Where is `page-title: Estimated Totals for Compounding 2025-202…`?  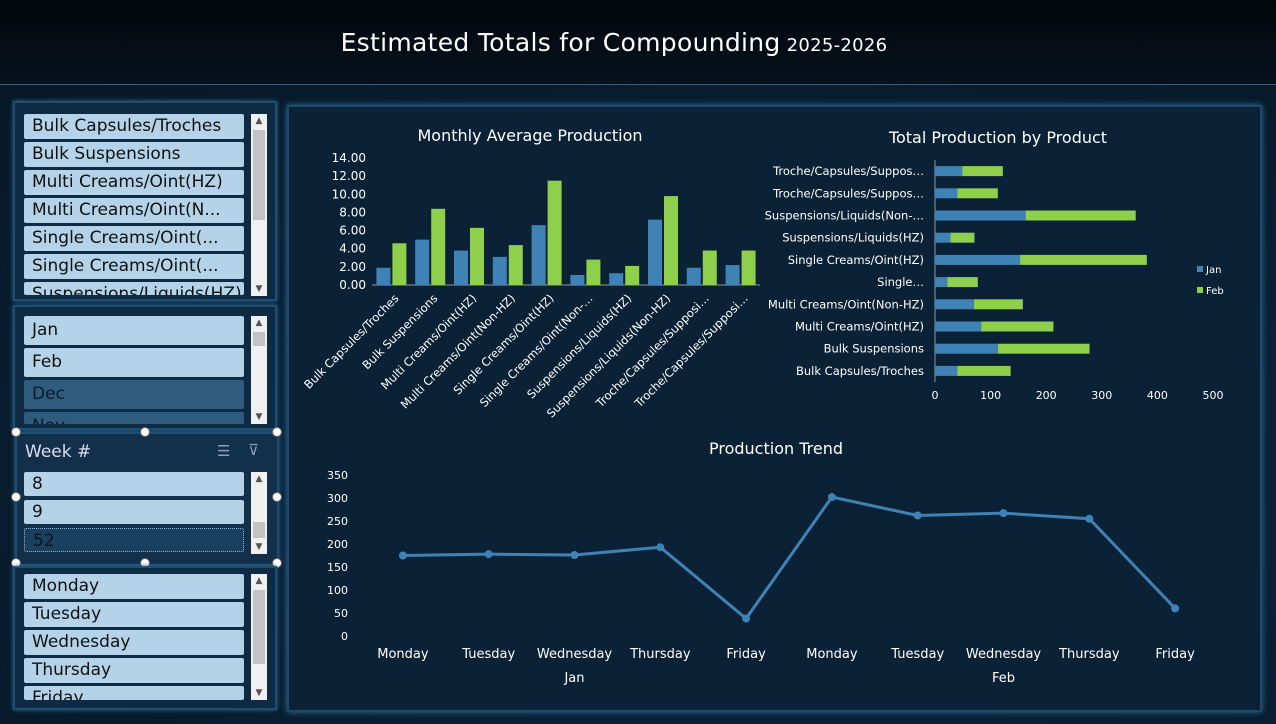
page-title: Estimated Totals for Compounding 2025-202… is located at coordinates (614, 42).